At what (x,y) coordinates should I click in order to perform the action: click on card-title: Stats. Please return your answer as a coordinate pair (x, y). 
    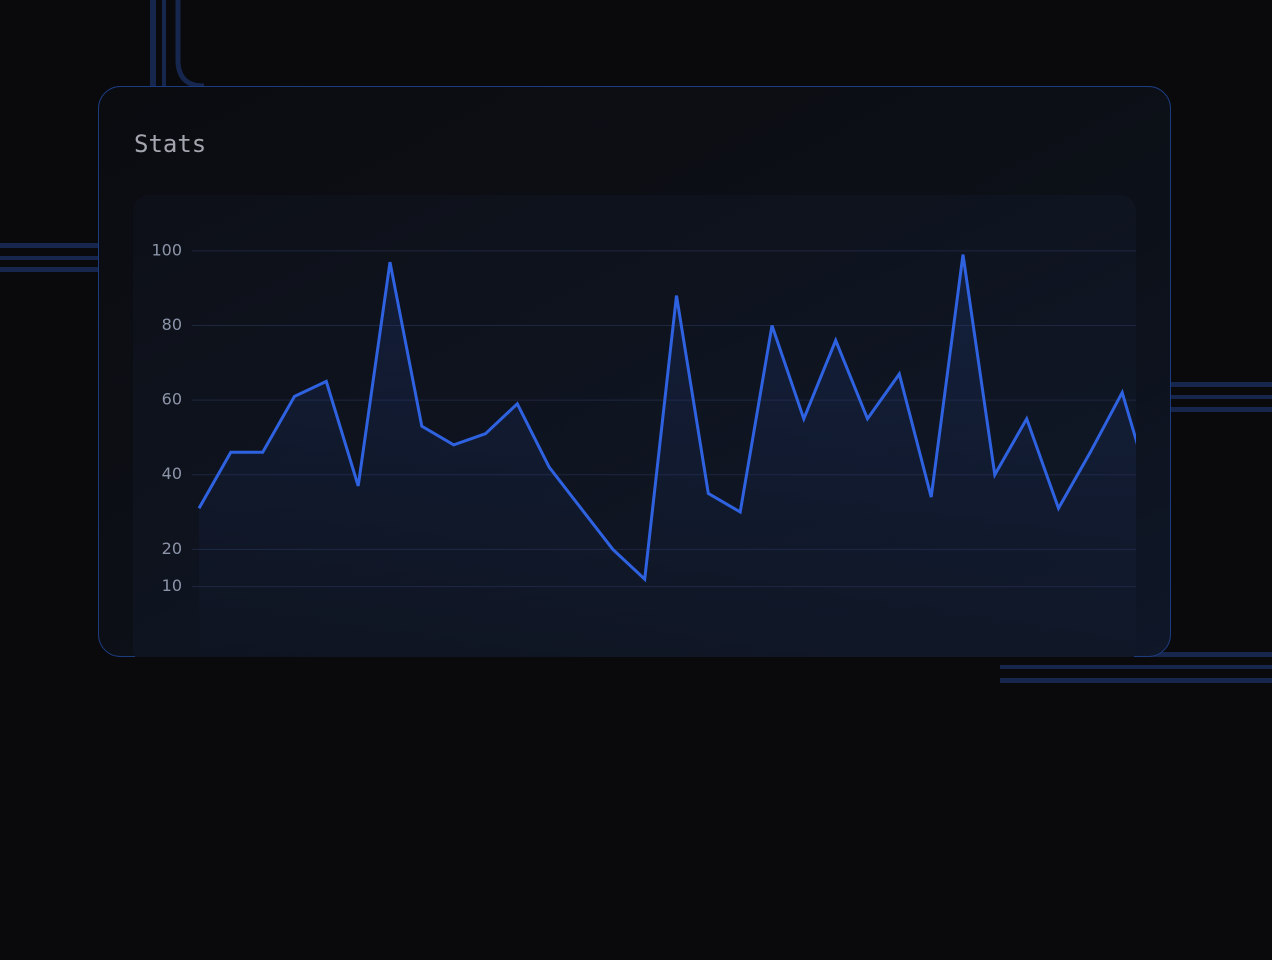
    Looking at the image, I should click on (170, 144).